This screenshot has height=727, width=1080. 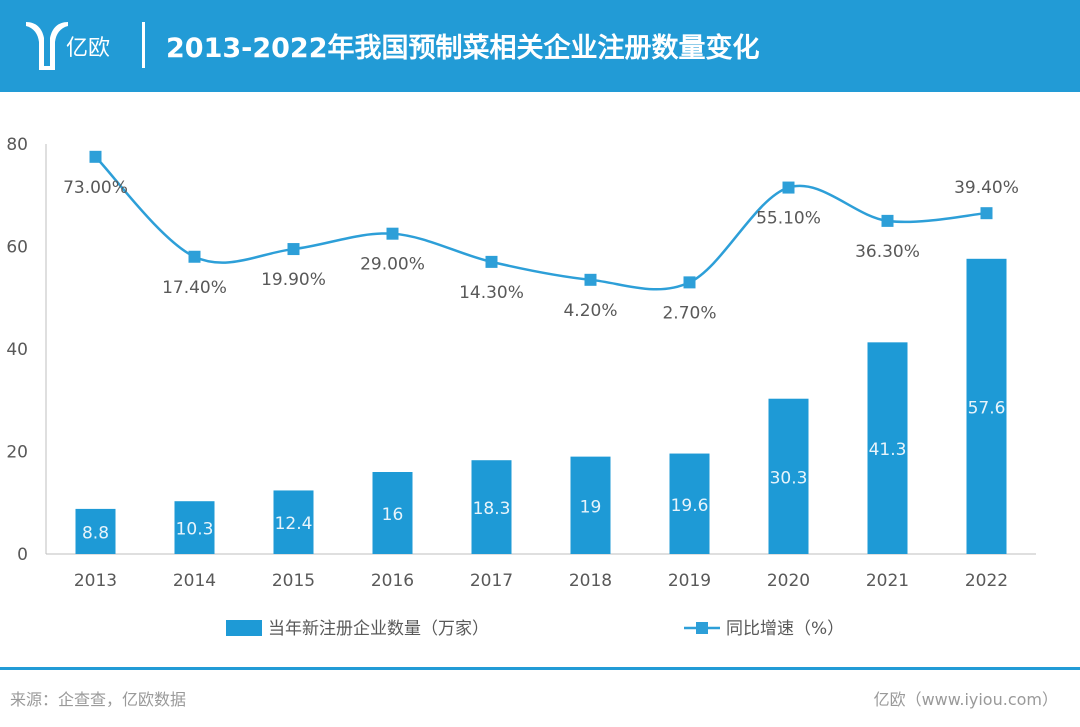 I want to click on bar-data-label: 18.3, so click(x=492, y=509).